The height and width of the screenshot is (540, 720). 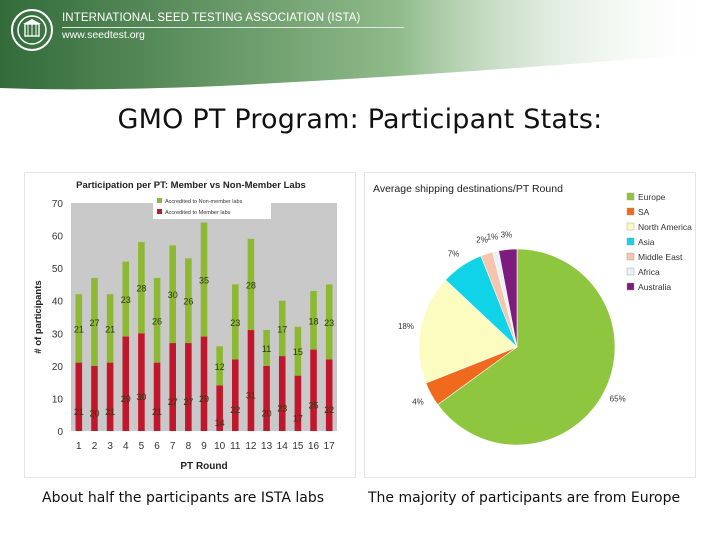 I want to click on data-label-nonmember-9: 35, so click(x=204, y=281).